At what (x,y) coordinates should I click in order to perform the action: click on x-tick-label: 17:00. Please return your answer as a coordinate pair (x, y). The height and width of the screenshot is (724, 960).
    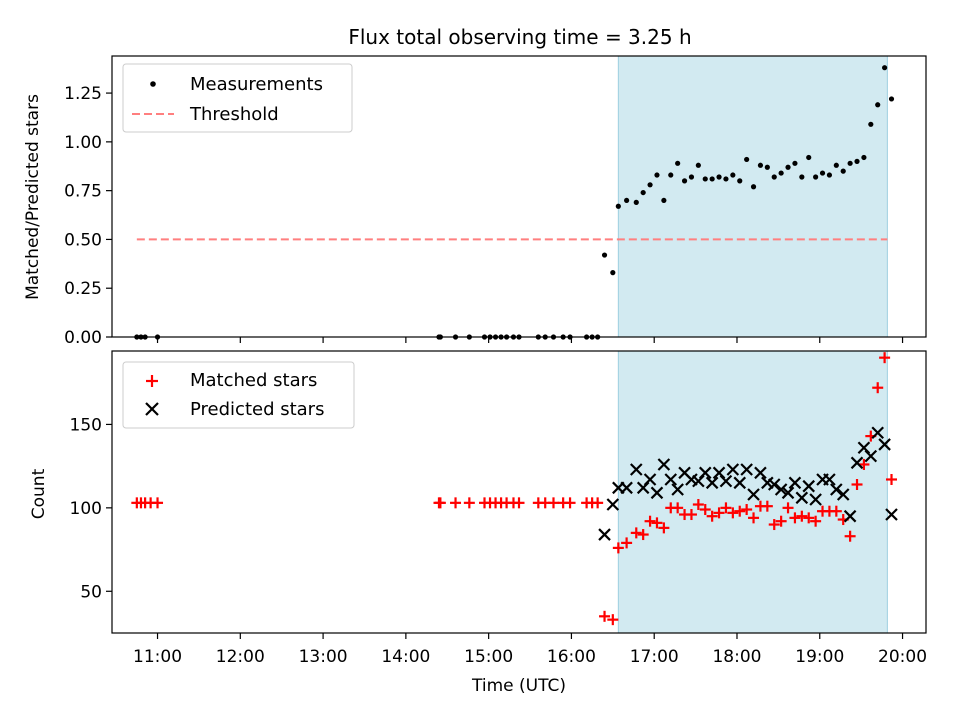
    Looking at the image, I should click on (654, 657).